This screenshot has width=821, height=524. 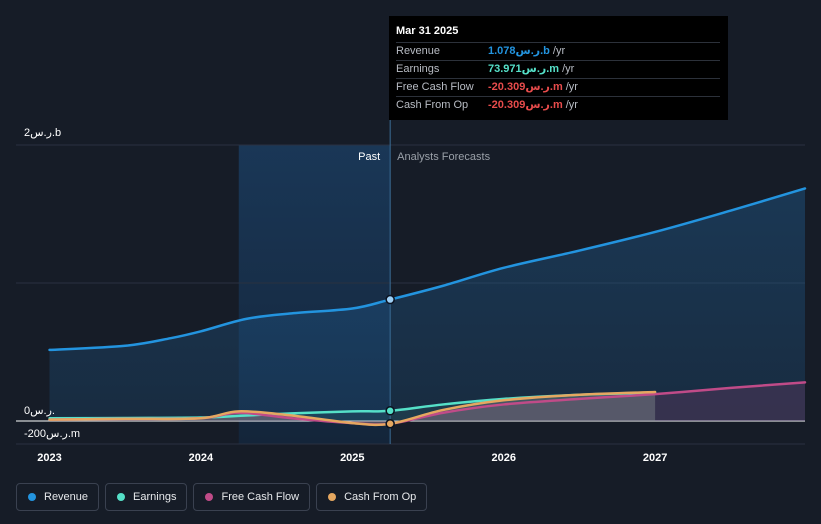 I want to click on tooltip-label: Revenue, so click(x=418, y=51).